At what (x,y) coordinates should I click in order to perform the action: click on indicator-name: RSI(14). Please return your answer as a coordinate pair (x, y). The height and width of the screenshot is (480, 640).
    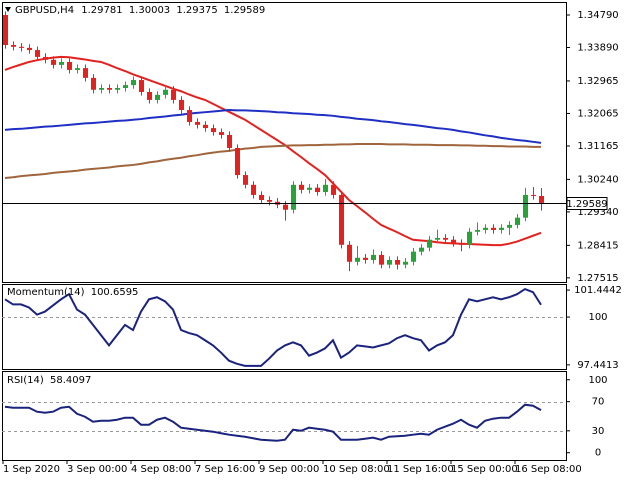
    Looking at the image, I should click on (25, 380).